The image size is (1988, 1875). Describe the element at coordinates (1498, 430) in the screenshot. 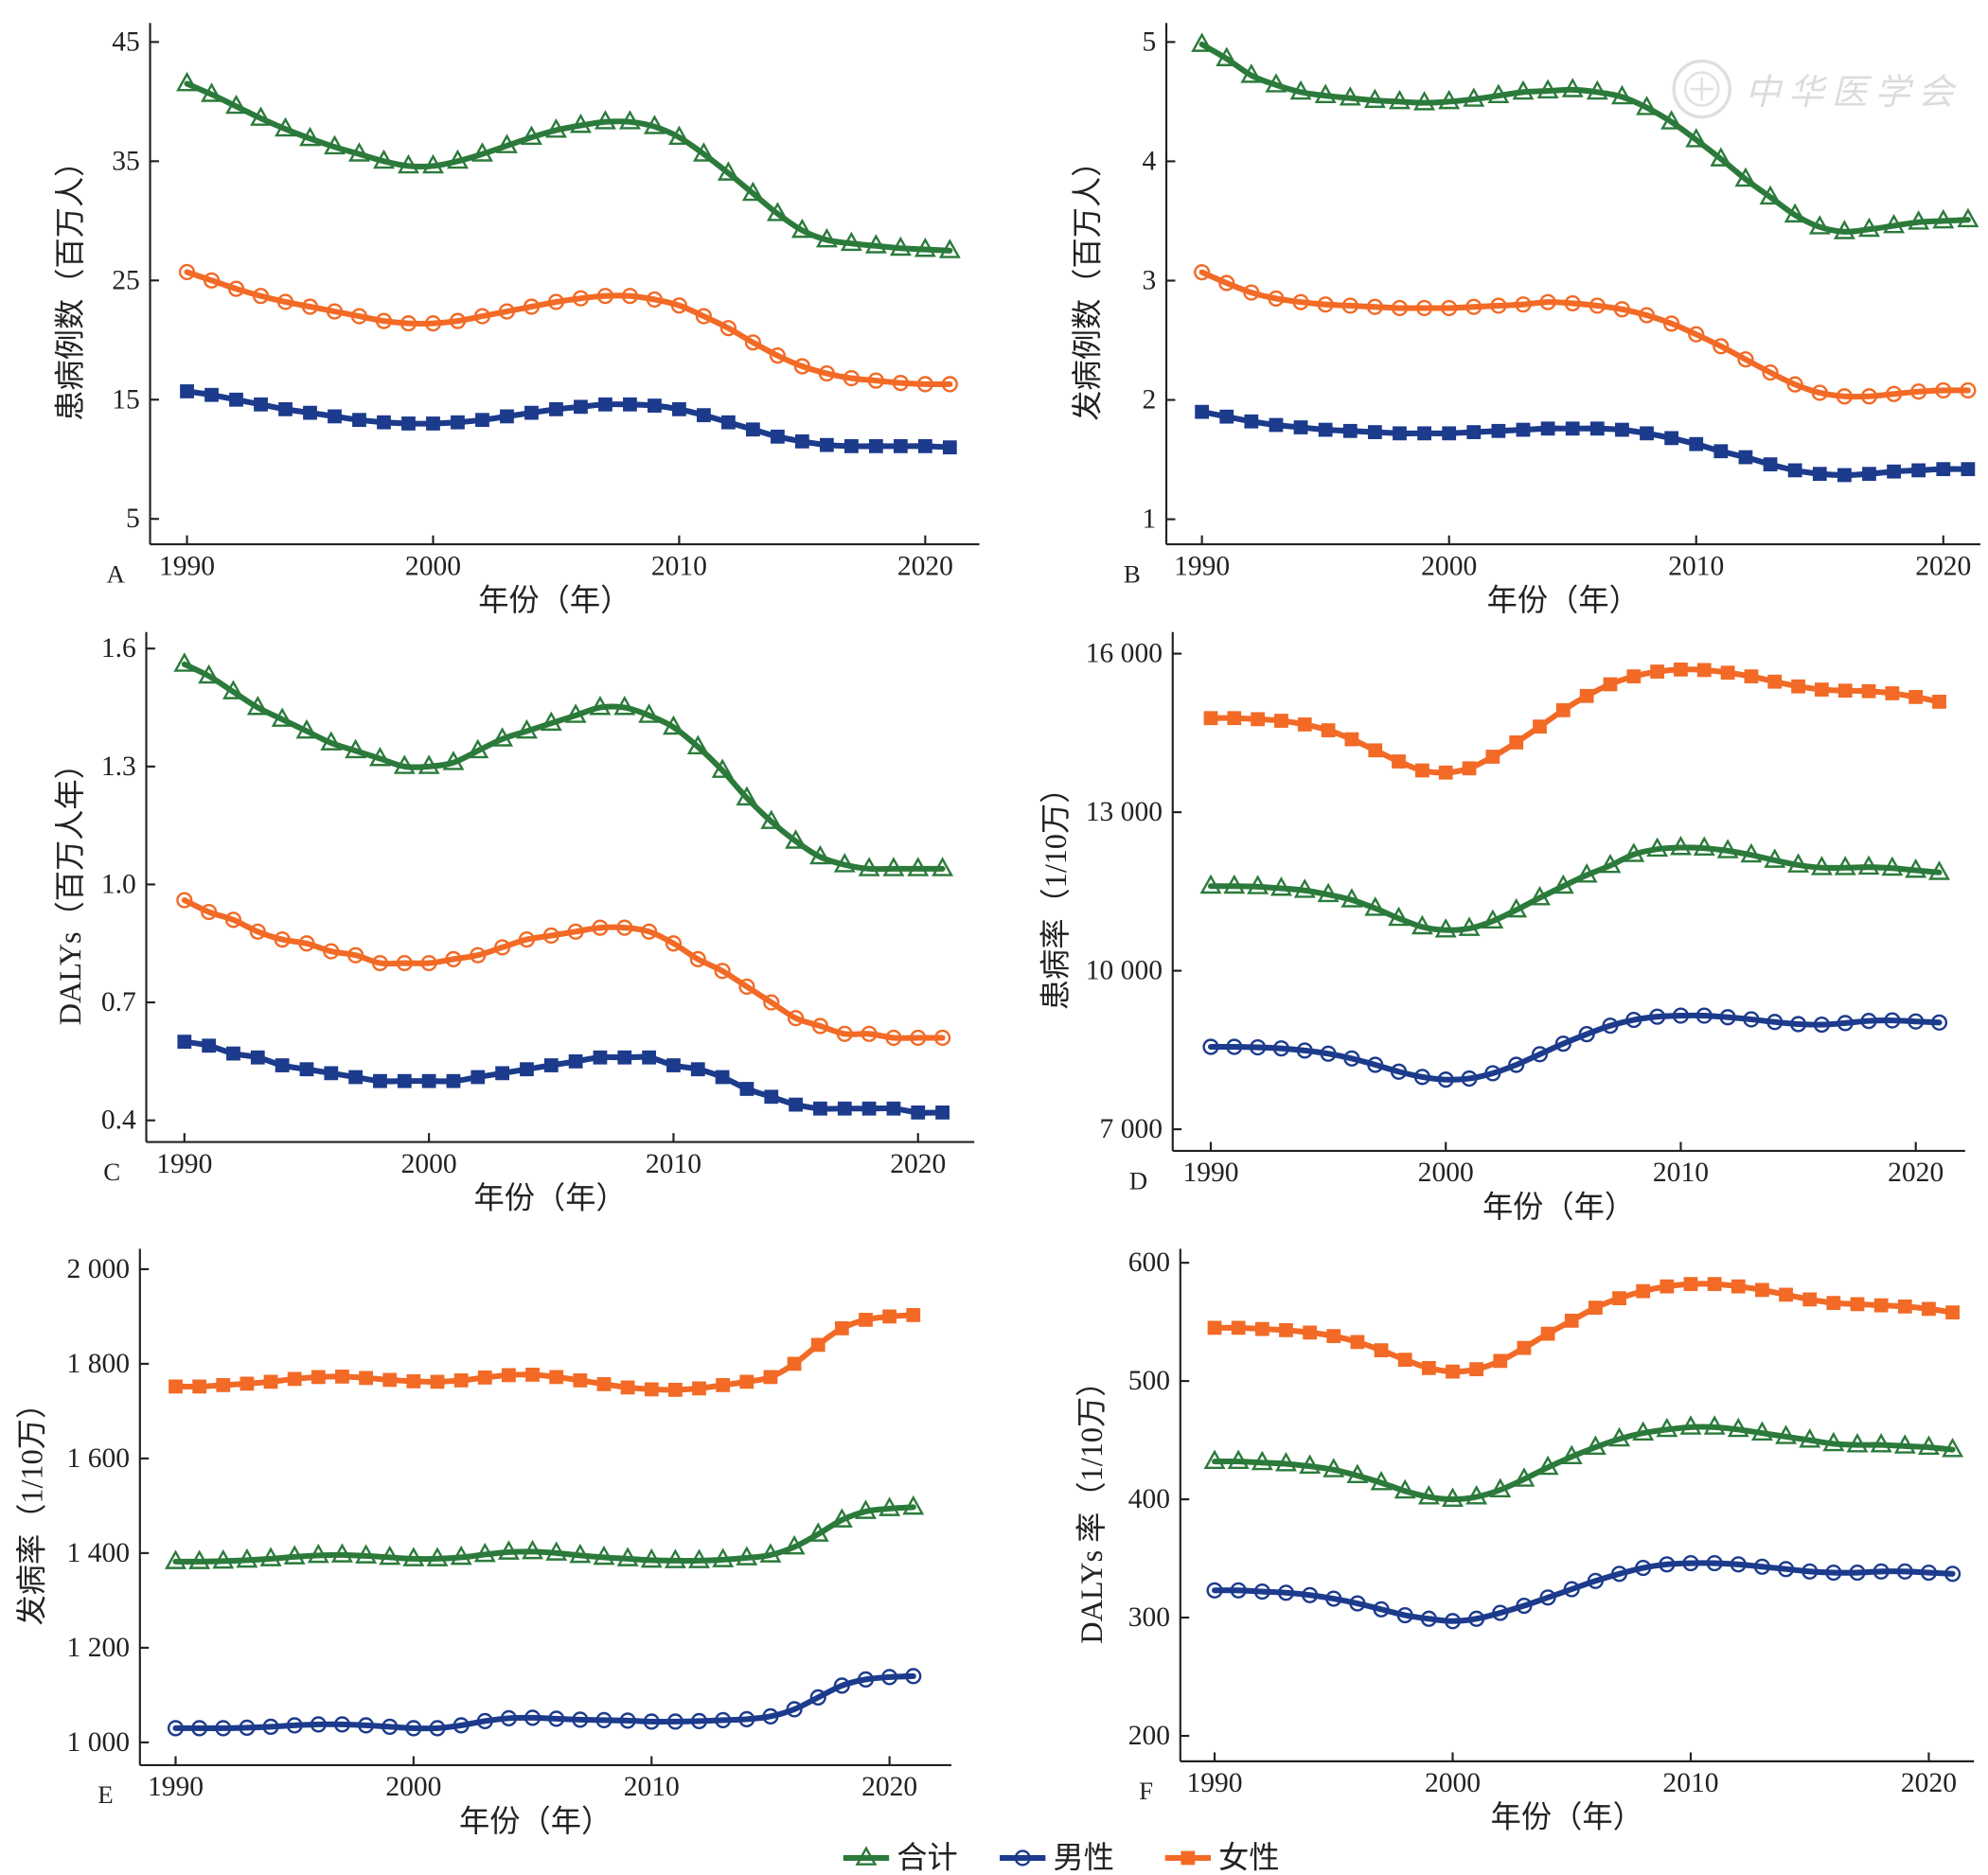

I see `point-b-male-2002` at that location.